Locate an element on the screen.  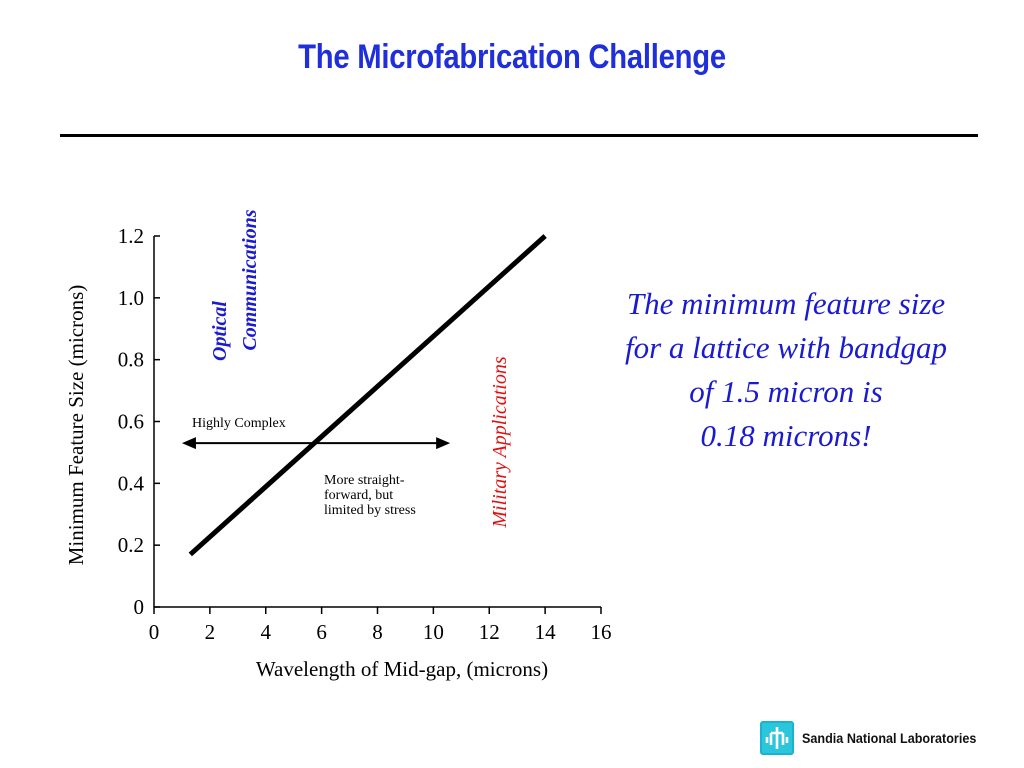
callout-line-2: for a lattice with bandgap is located at coordinates (786, 347).